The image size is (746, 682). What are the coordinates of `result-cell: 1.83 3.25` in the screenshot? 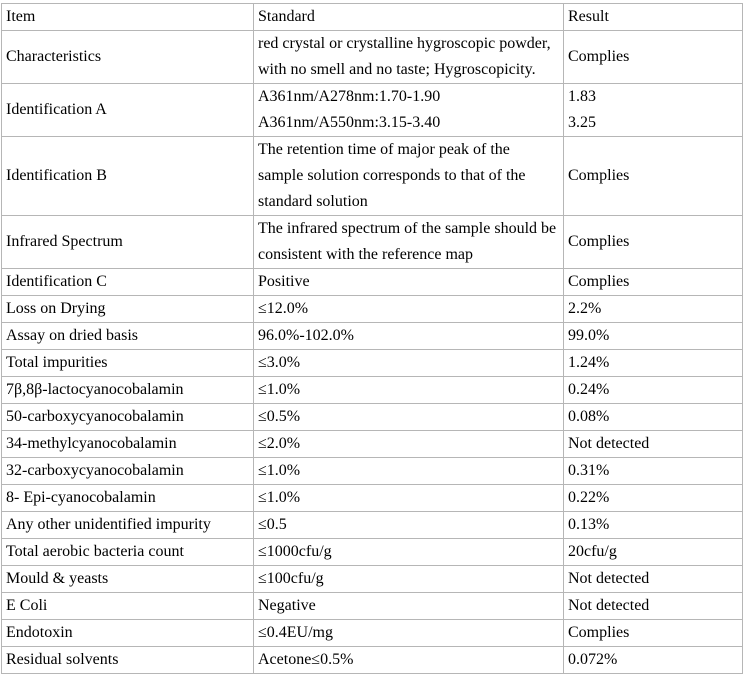 It's located at (653, 110).